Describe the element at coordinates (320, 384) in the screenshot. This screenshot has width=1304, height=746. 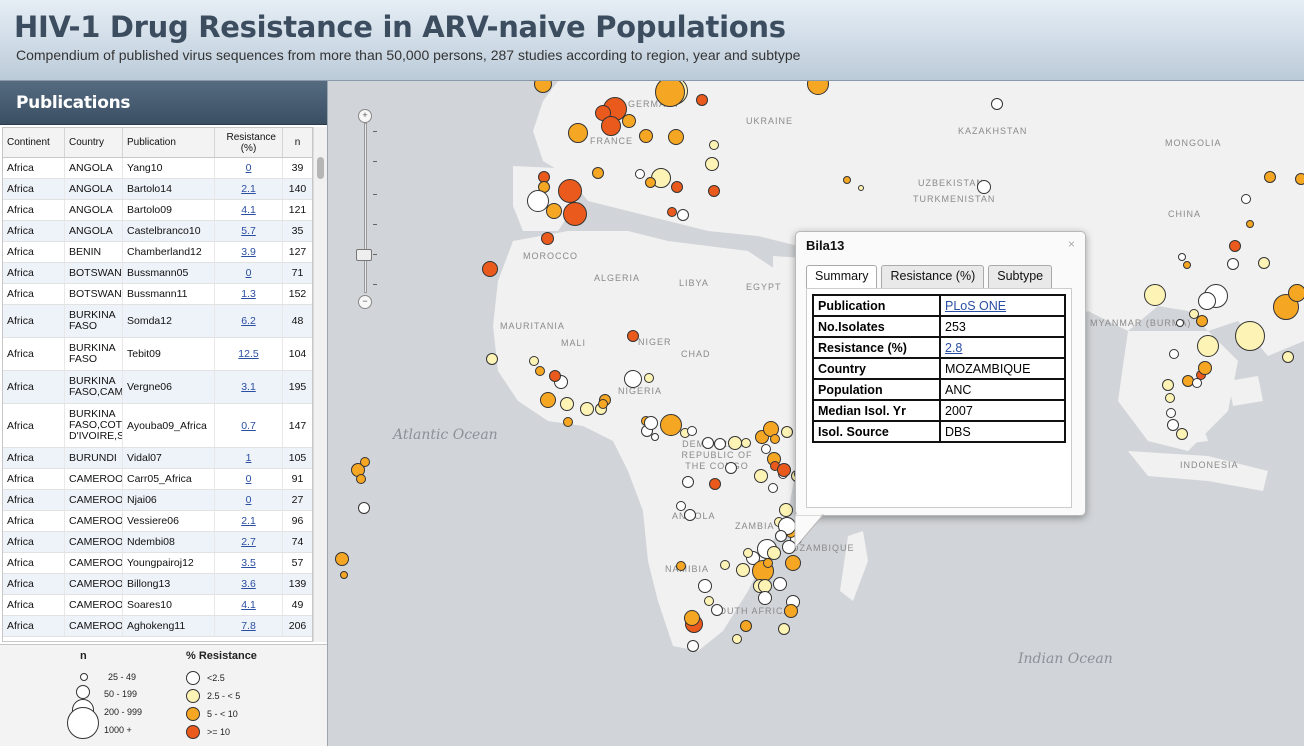
I see `table-scrollbar` at that location.